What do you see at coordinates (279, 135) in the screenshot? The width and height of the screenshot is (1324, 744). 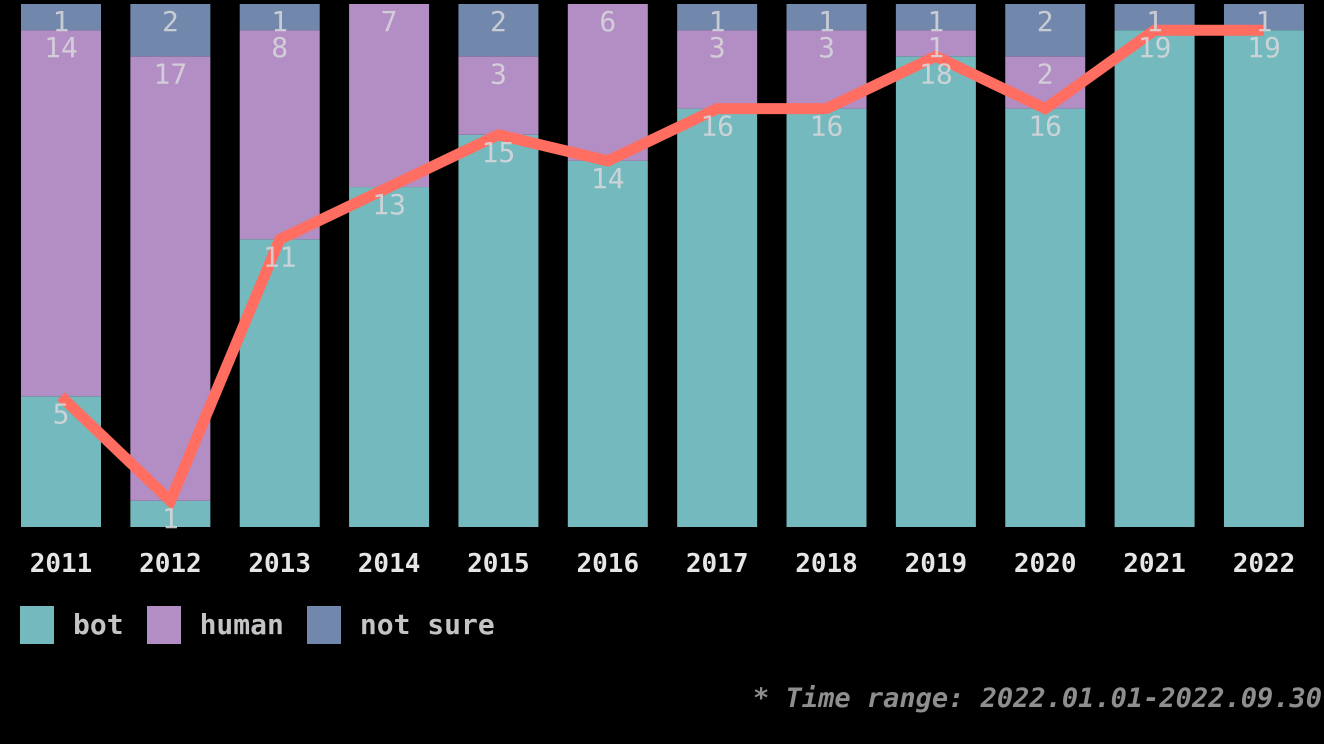 I see `bar-segment-human-2013` at bounding box center [279, 135].